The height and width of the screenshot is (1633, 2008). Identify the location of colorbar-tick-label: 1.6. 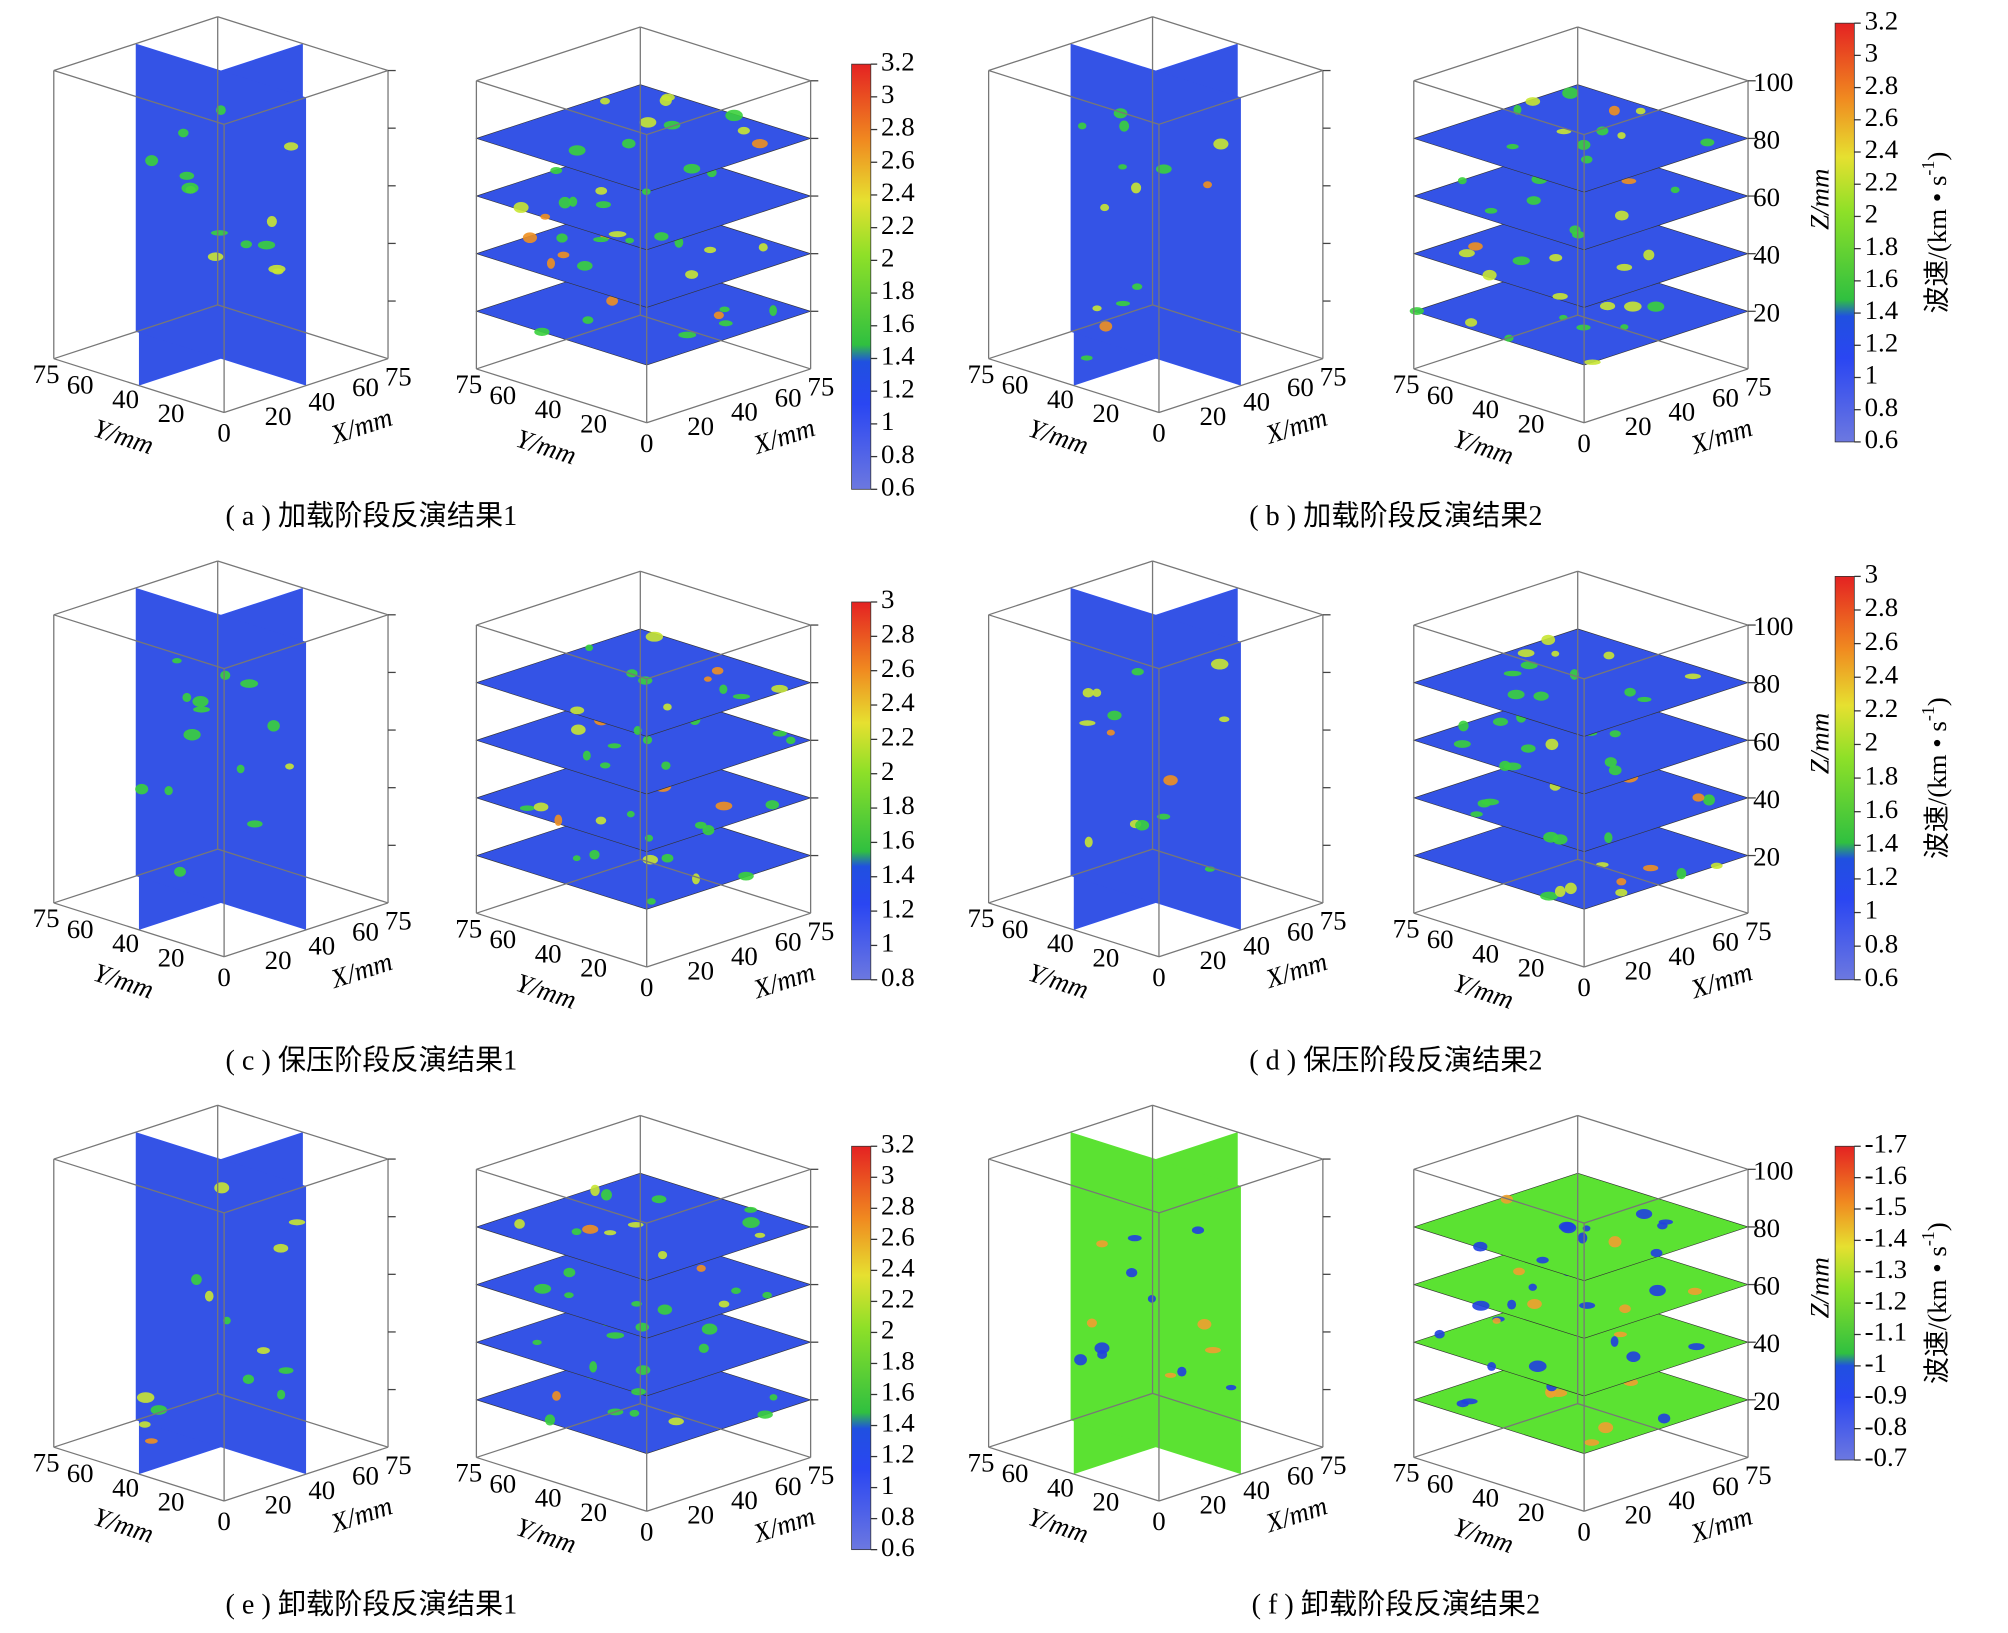
(898, 1392).